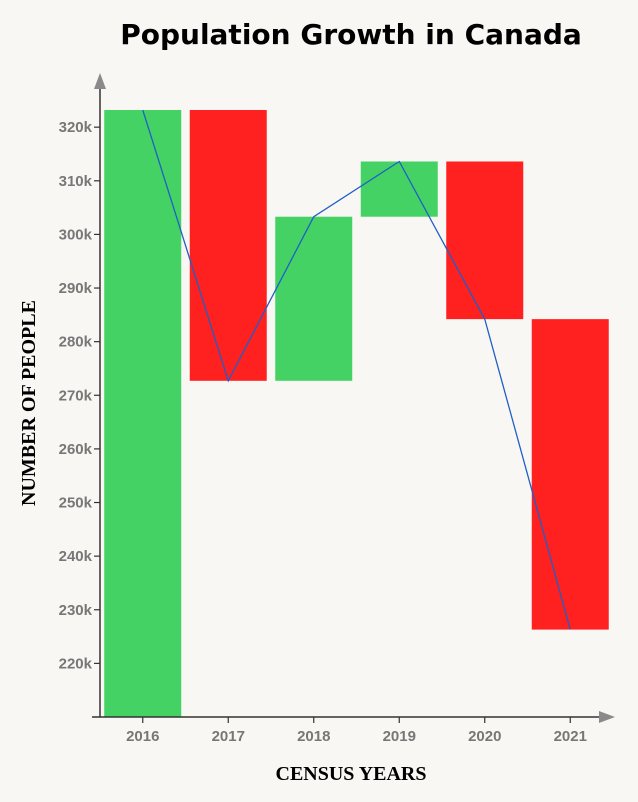 The height and width of the screenshot is (802, 638). What do you see at coordinates (570, 736) in the screenshot?
I see `x-tick-label: 2021` at bounding box center [570, 736].